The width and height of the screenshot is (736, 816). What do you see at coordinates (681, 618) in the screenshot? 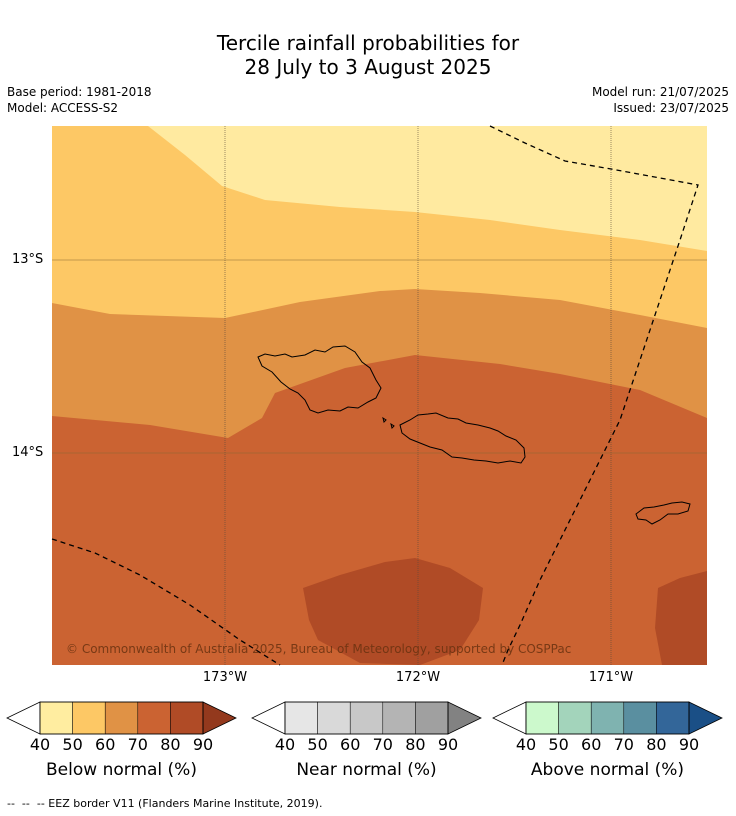
I see `zone-below-80-east` at bounding box center [681, 618].